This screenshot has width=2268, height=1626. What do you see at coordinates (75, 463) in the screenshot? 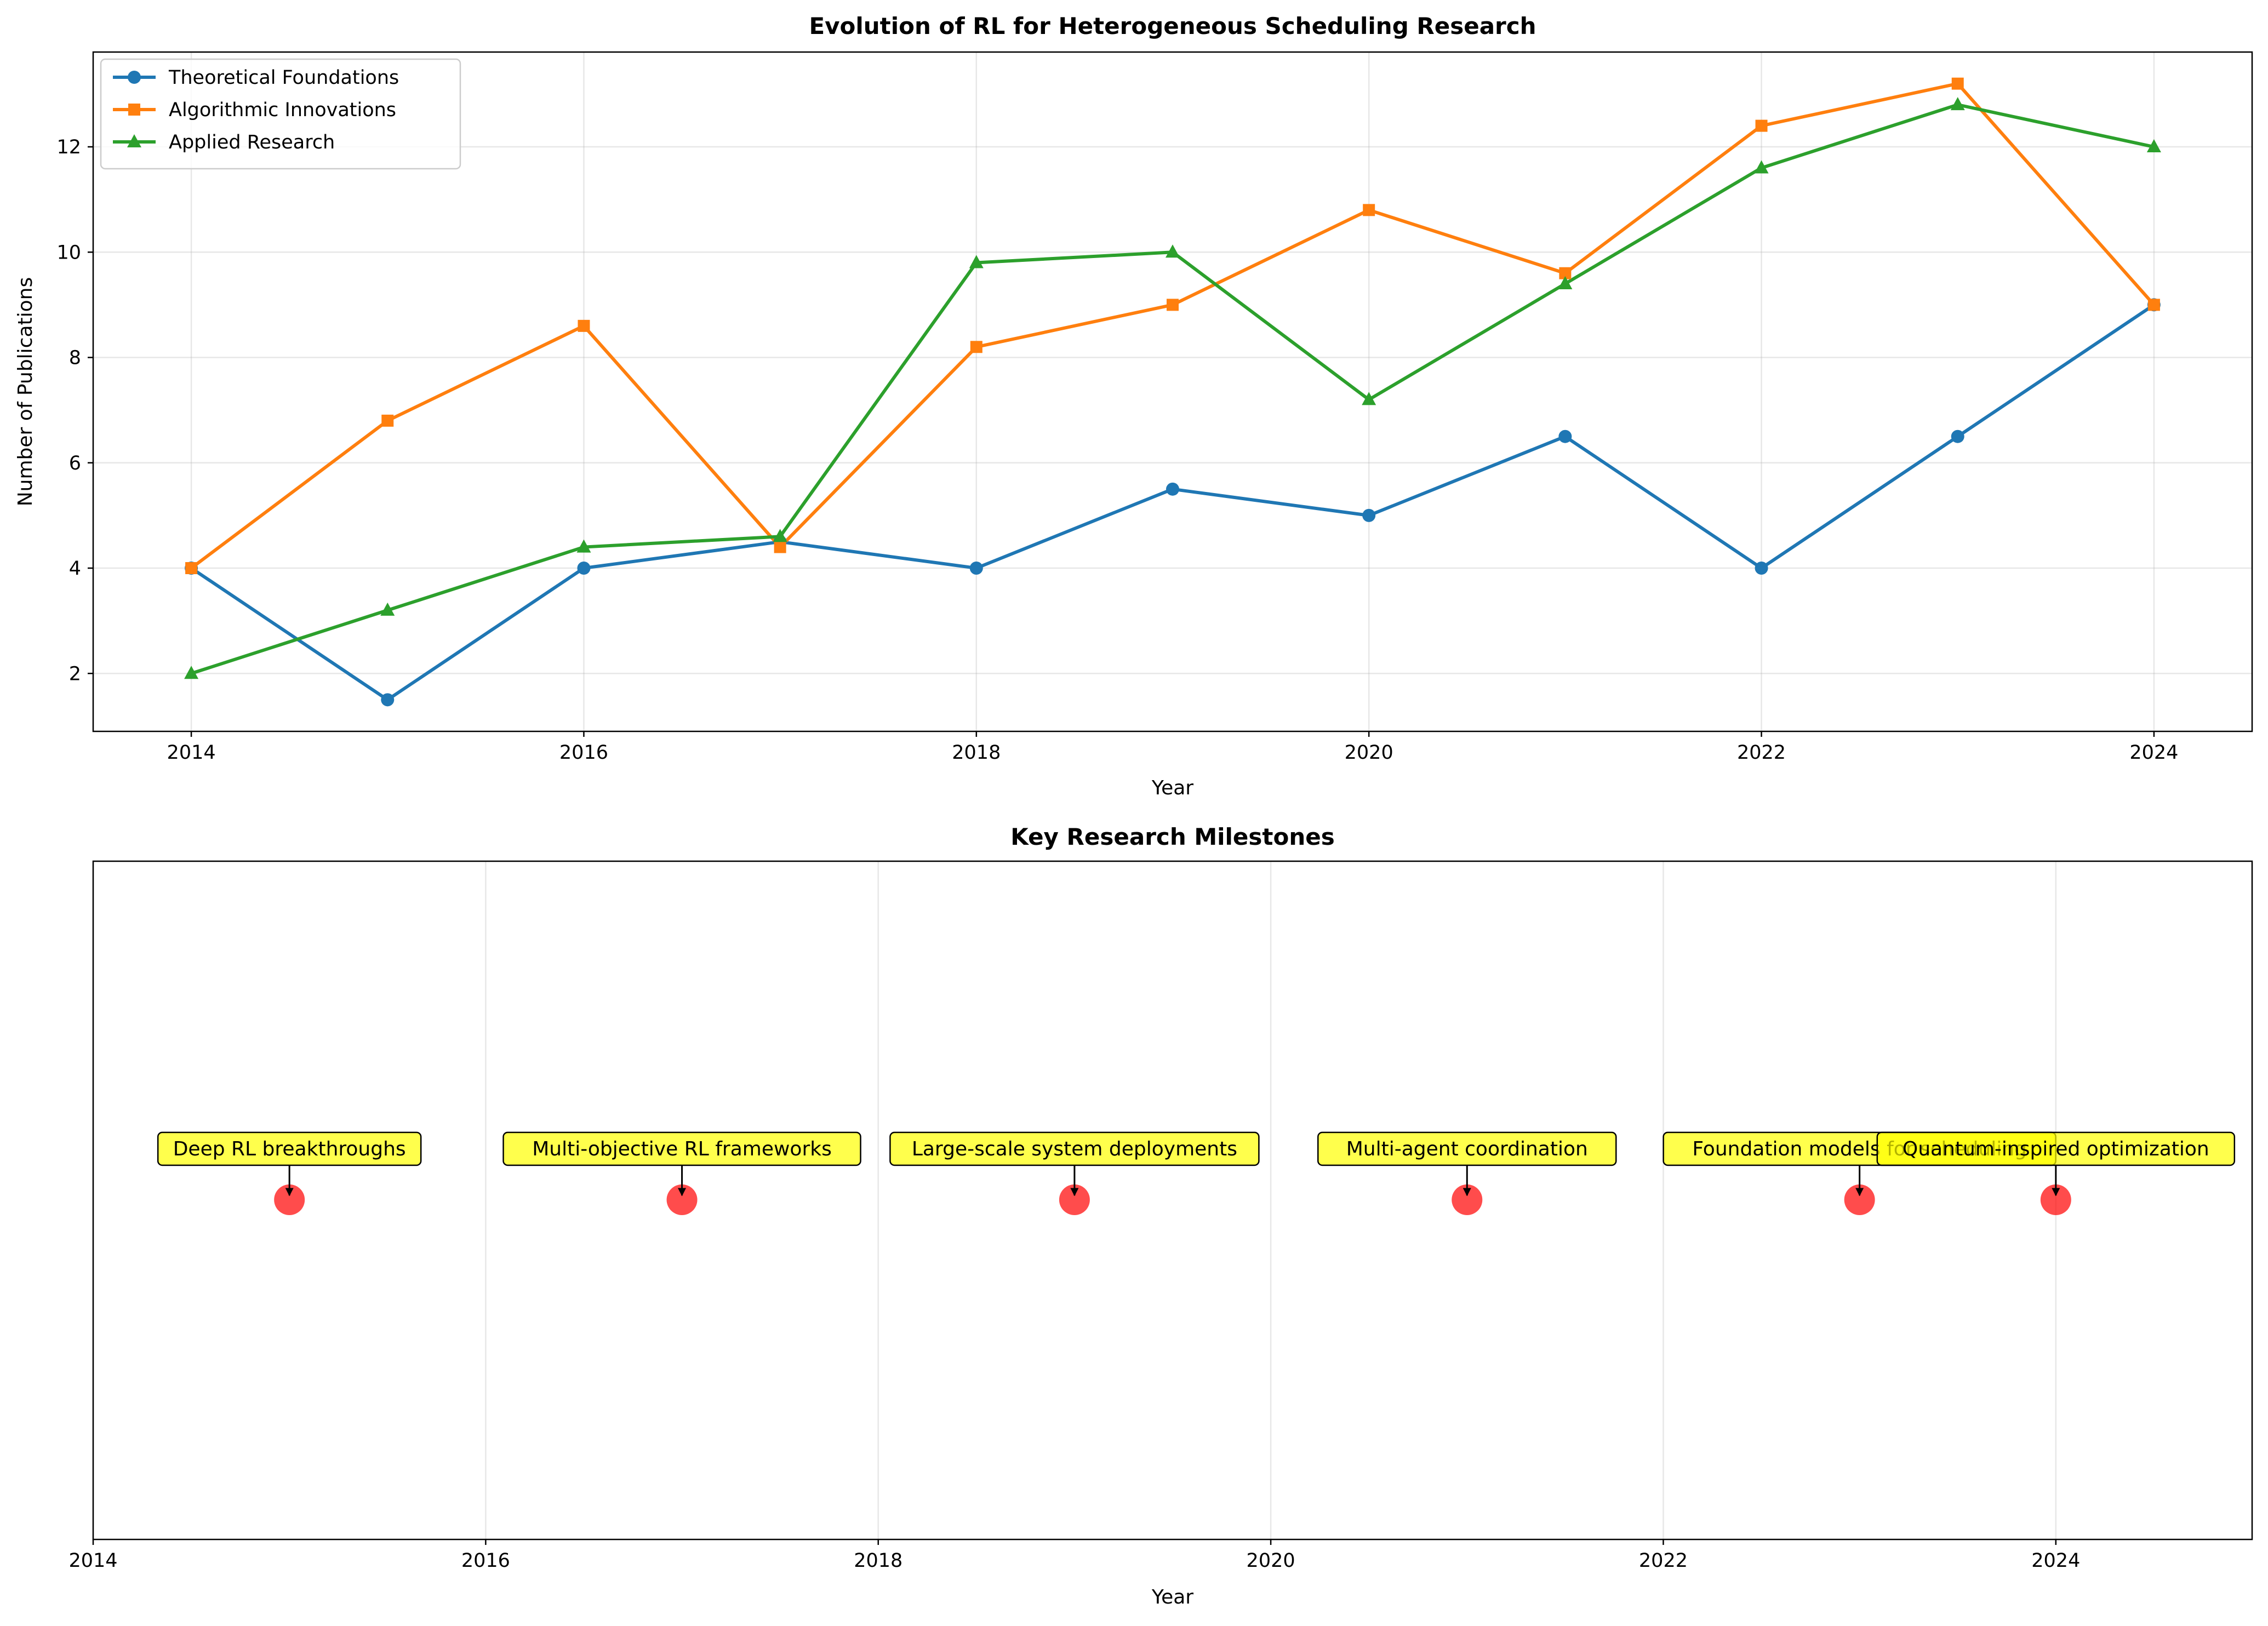
I see `y-tick-label: 6` at bounding box center [75, 463].